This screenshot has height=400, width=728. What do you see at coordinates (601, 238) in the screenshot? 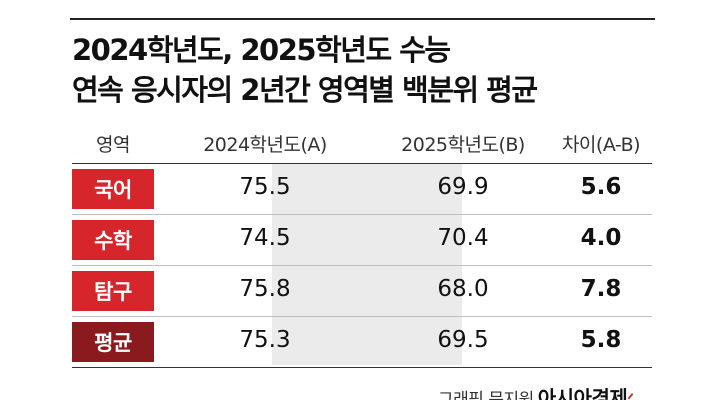
I see `cell-diff: 4.0` at bounding box center [601, 238].